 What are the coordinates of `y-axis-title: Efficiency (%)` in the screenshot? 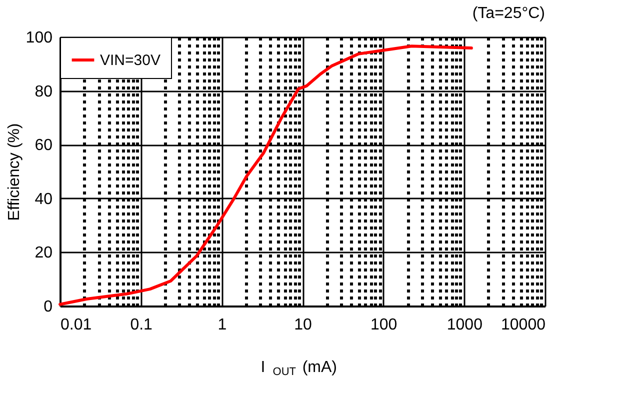 It's located at (14, 172).